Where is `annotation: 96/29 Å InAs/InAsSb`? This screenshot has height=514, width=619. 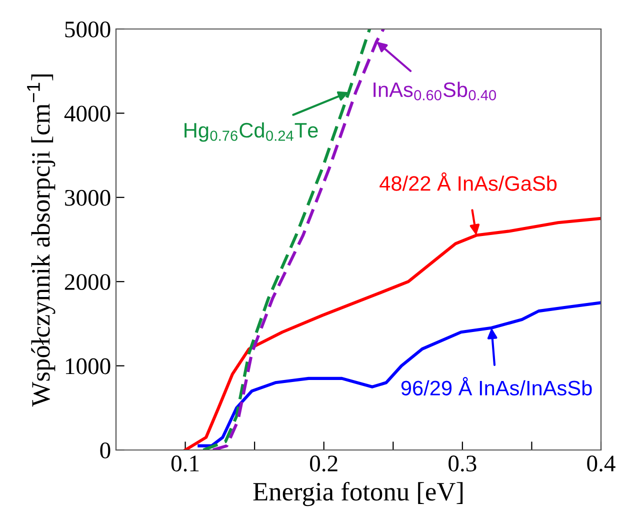
annotation: 96/29 Å InAs/InAsSb is located at coordinates (496, 386).